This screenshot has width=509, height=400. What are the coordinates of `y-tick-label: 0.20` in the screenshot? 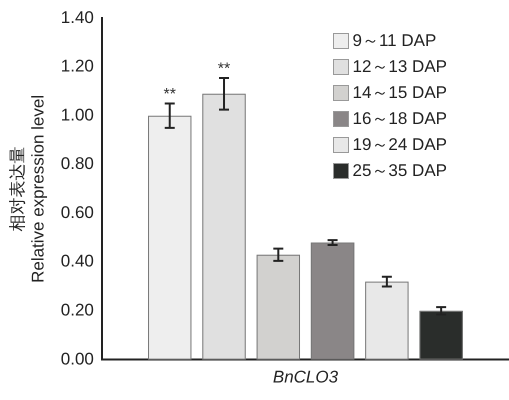 It's located at (77, 310).